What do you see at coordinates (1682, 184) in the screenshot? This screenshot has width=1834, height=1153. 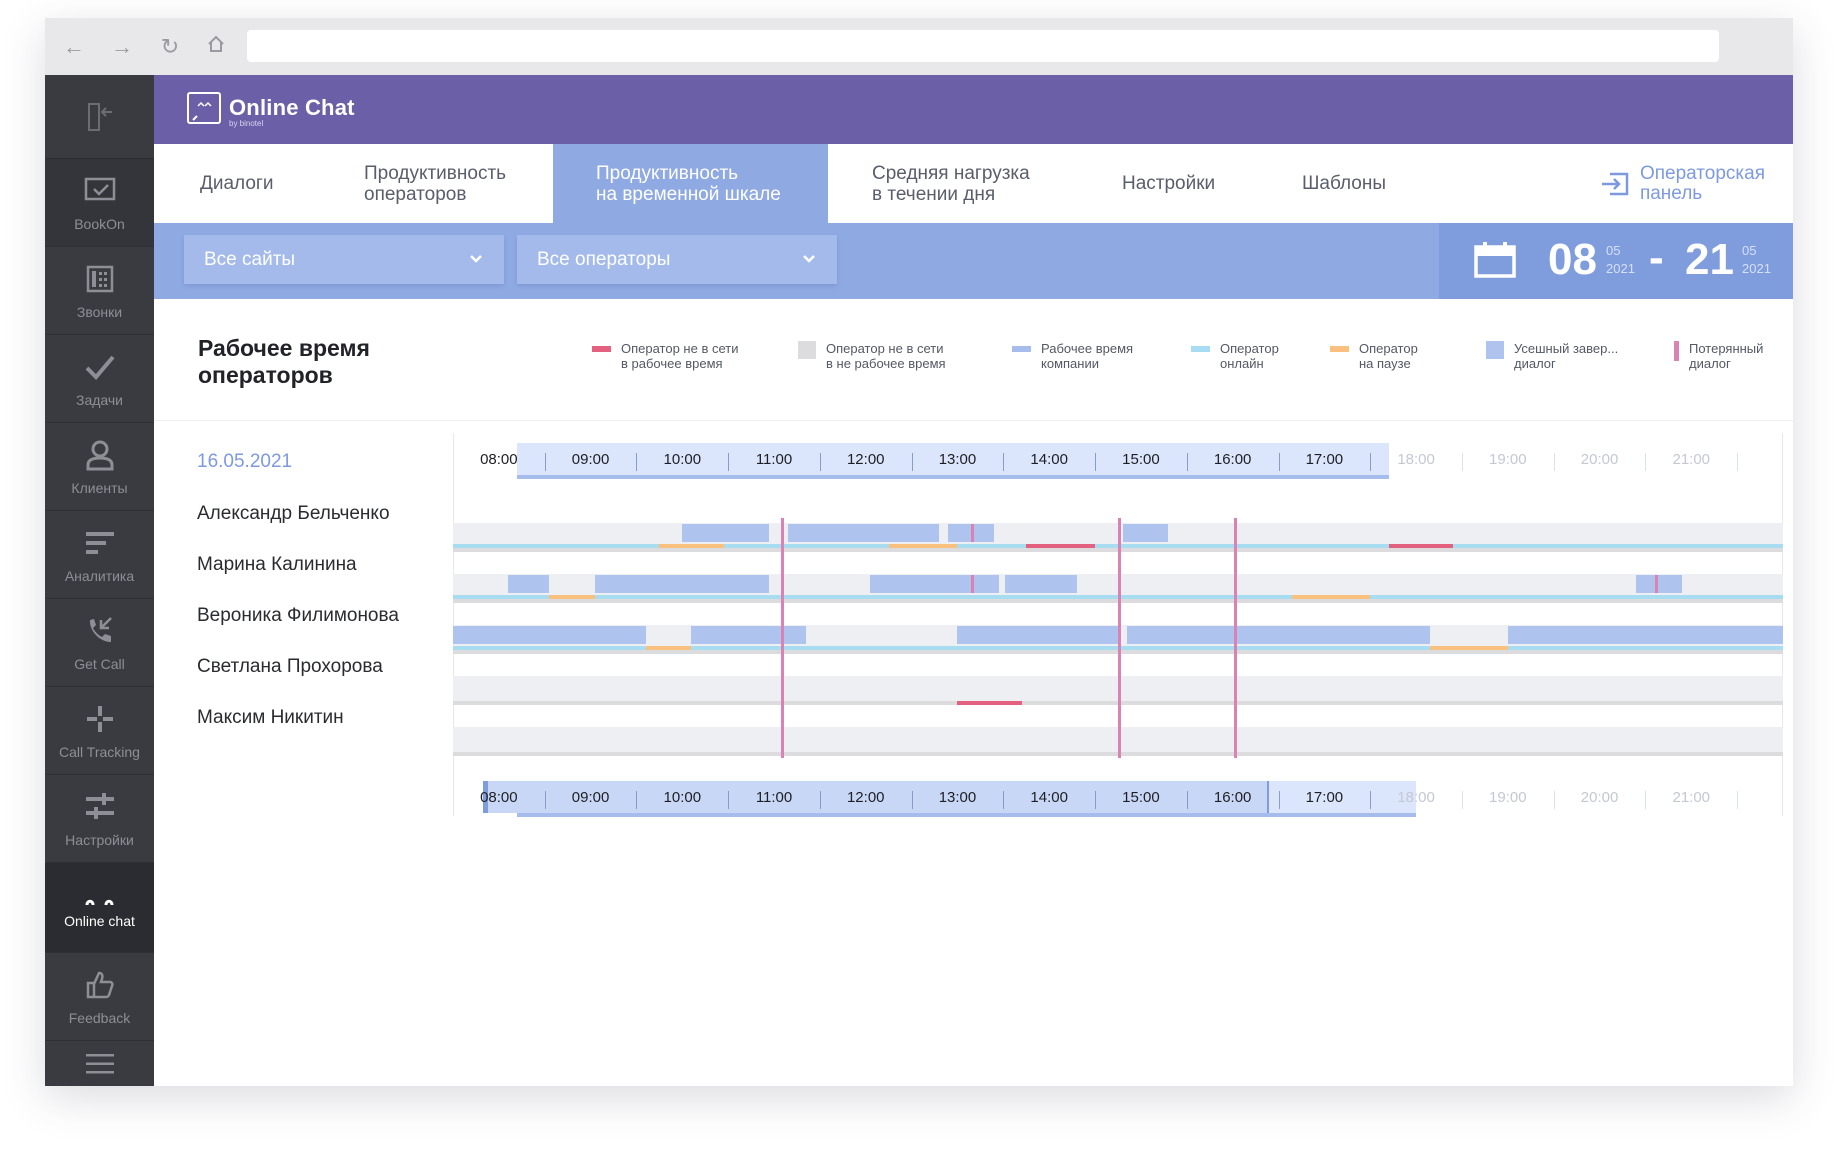 I see `operator-panel-link: Операторская панель` at bounding box center [1682, 184].